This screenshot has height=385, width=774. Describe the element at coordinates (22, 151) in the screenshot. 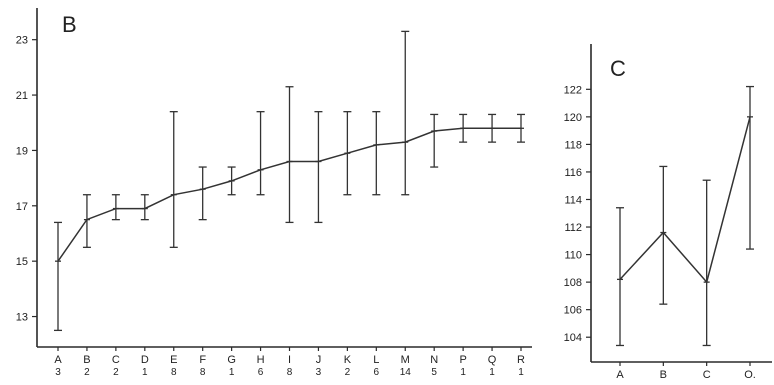

I see `panel-b-y-tick-label: 19` at that location.